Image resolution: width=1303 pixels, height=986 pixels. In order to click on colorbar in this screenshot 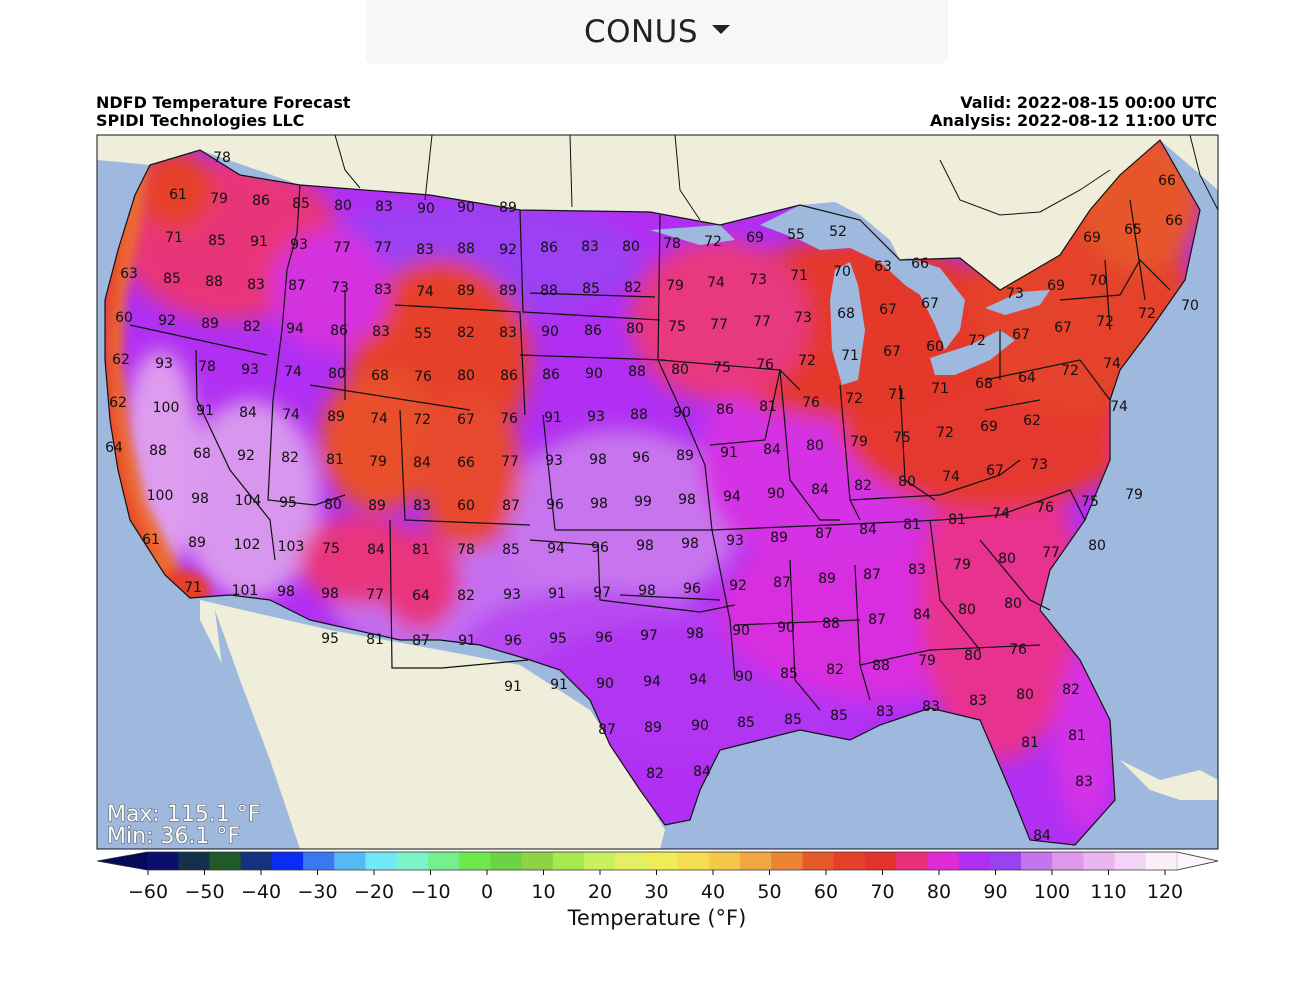, I will do `click(657, 861)`.